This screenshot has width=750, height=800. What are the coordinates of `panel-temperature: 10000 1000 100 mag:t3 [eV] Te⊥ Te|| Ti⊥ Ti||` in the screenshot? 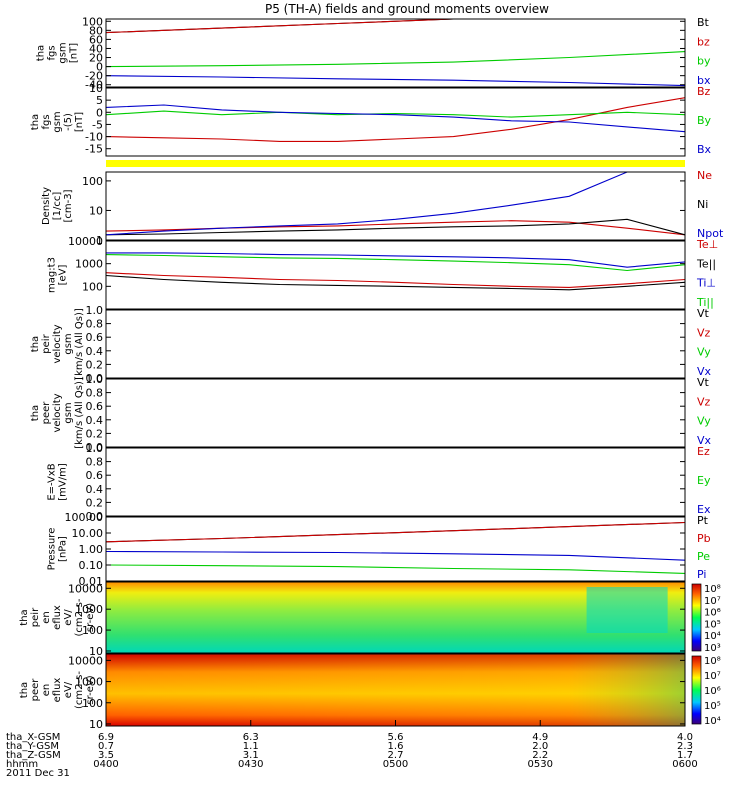 It's located at (382, 272).